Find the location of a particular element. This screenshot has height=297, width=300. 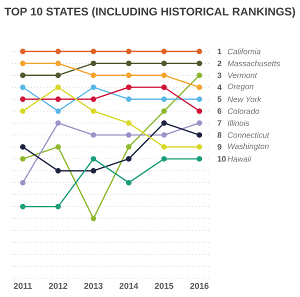

chart-title: TOP 10 STATES (INCLUDING HISTORICAL RANKINGS) is located at coordinates (150, 12).